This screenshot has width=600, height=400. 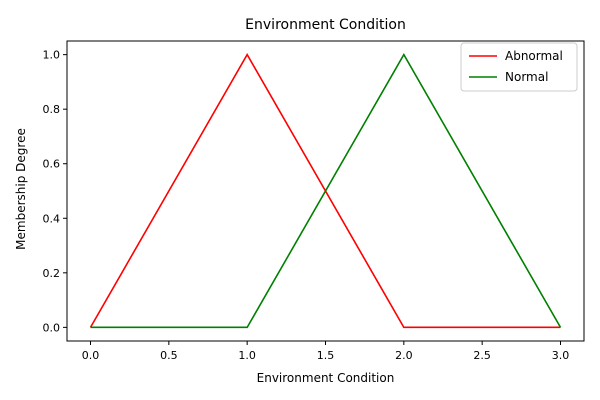 What do you see at coordinates (326, 355) in the screenshot?
I see `x-tick-label: 1.5` at bounding box center [326, 355].